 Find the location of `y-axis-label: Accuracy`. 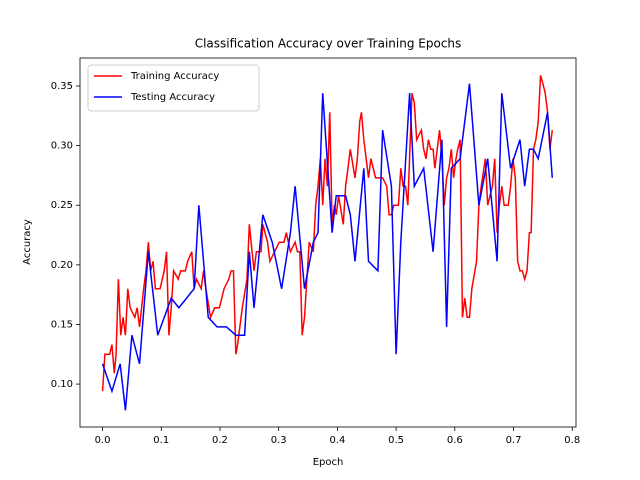

y-axis-label: Accuracy is located at coordinates (27, 242).